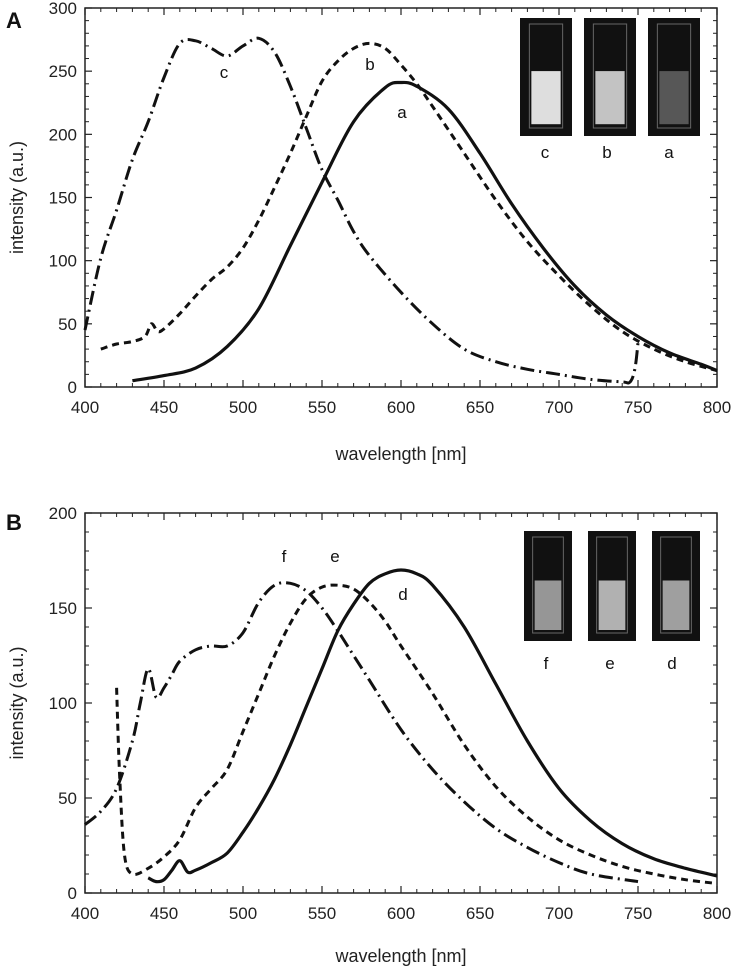  Describe the element at coordinates (606, 152) in the screenshot. I see `cuvette-label-b: b` at that location.